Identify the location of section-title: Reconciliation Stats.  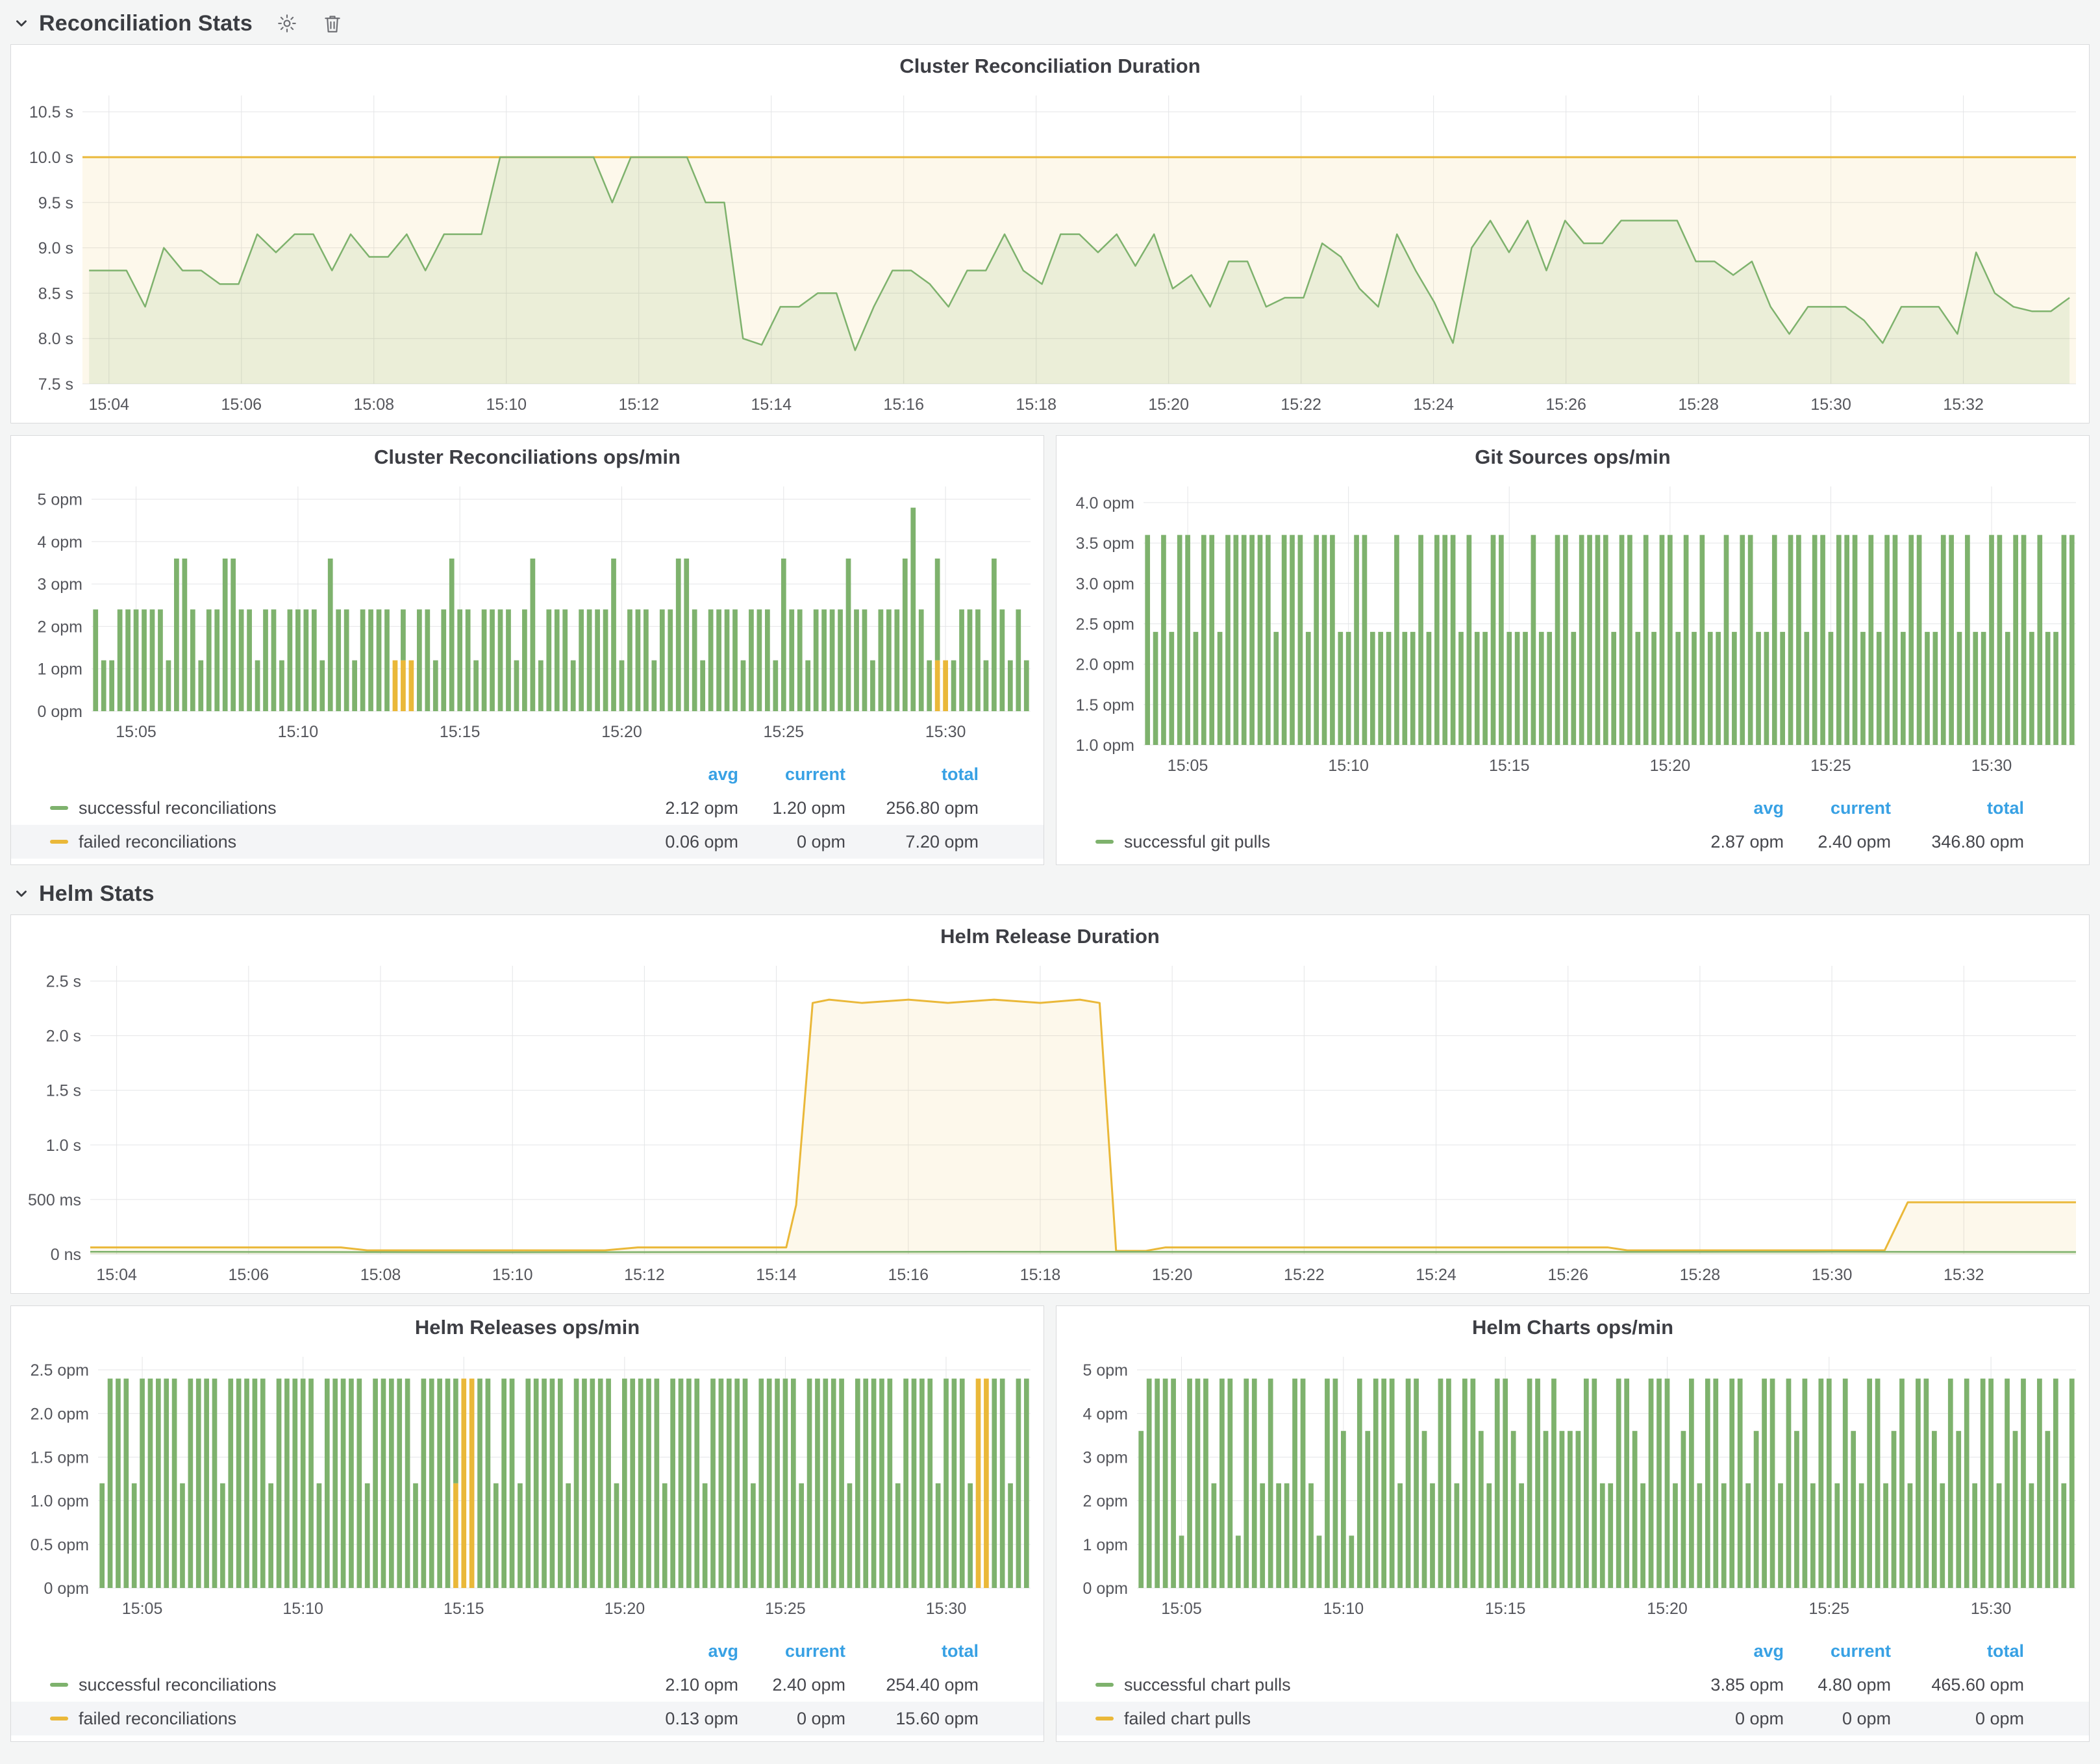
(146, 23).